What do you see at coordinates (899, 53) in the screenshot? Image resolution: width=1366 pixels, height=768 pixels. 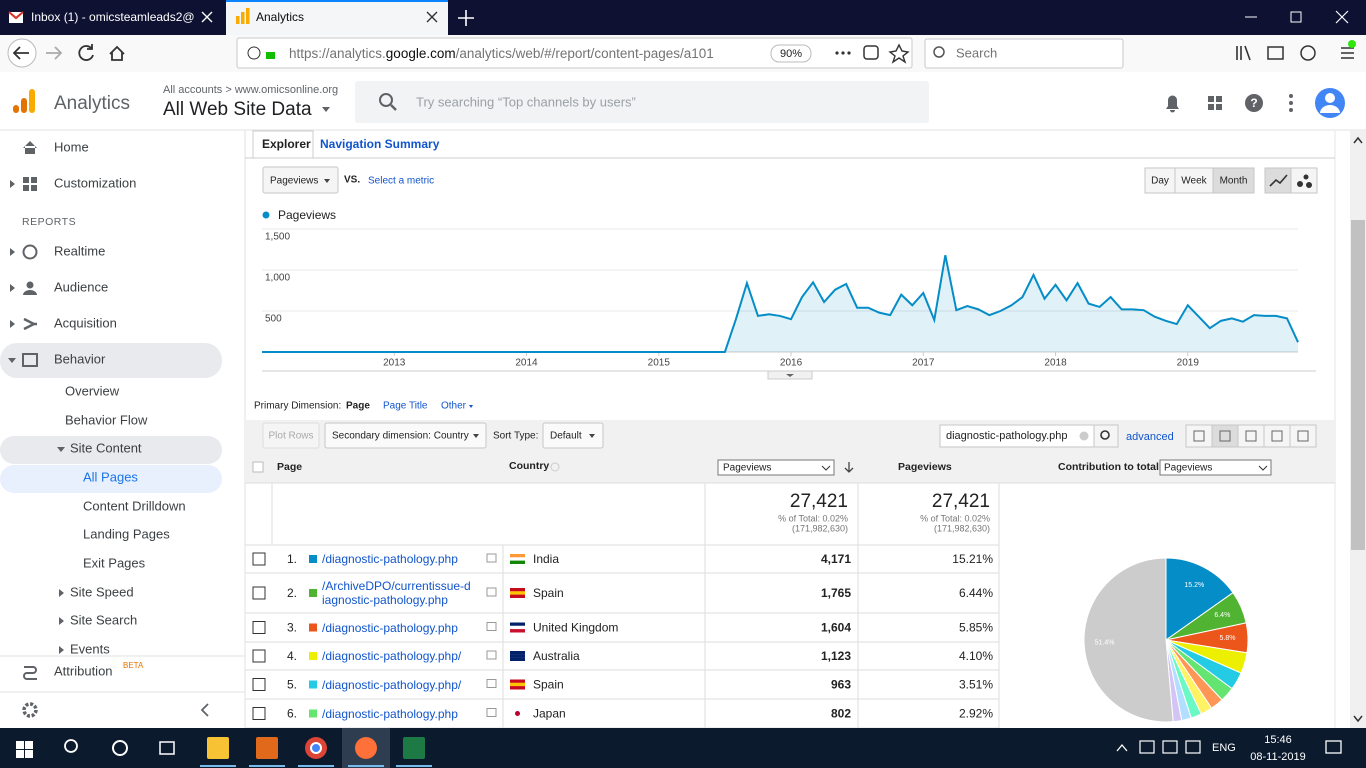 I see `bookmark-star` at bounding box center [899, 53].